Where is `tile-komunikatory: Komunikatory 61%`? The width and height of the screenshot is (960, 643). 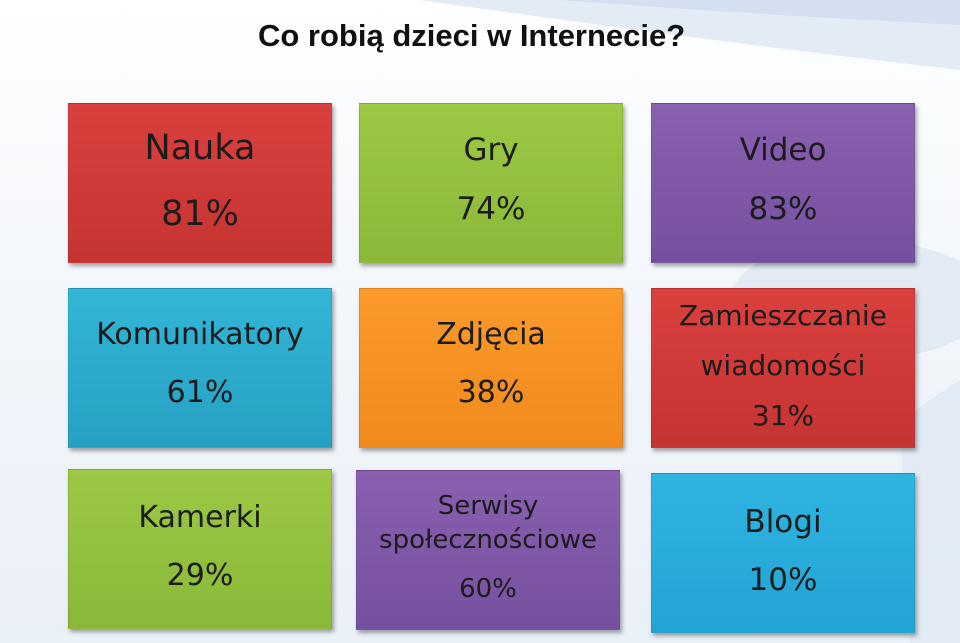 tile-komunikatory: Komunikatory 61% is located at coordinates (200, 368).